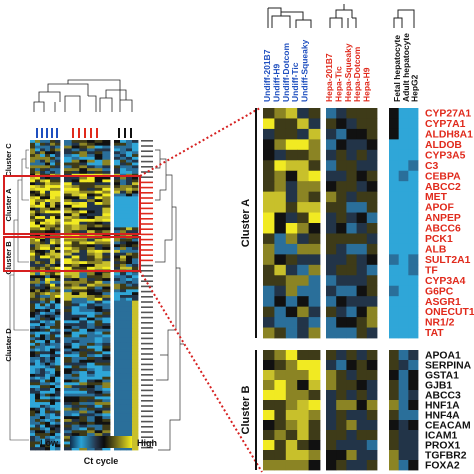 The width and height of the screenshot is (474, 474). What do you see at coordinates (329, 77) in the screenshot?
I see `column-label: Hepa-201B7` at bounding box center [329, 77].